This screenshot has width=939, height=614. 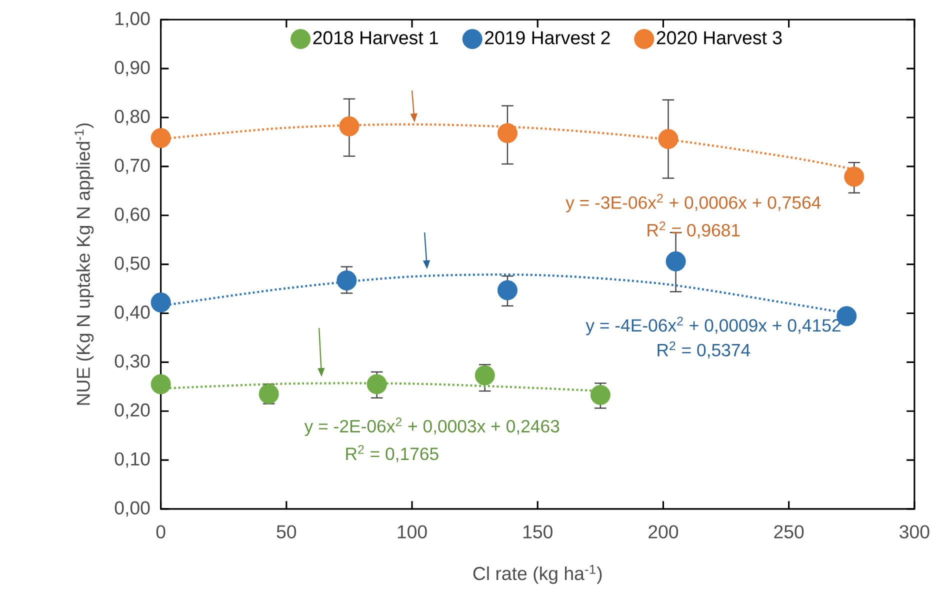 I want to click on x-tick-label: 250, so click(x=789, y=531).